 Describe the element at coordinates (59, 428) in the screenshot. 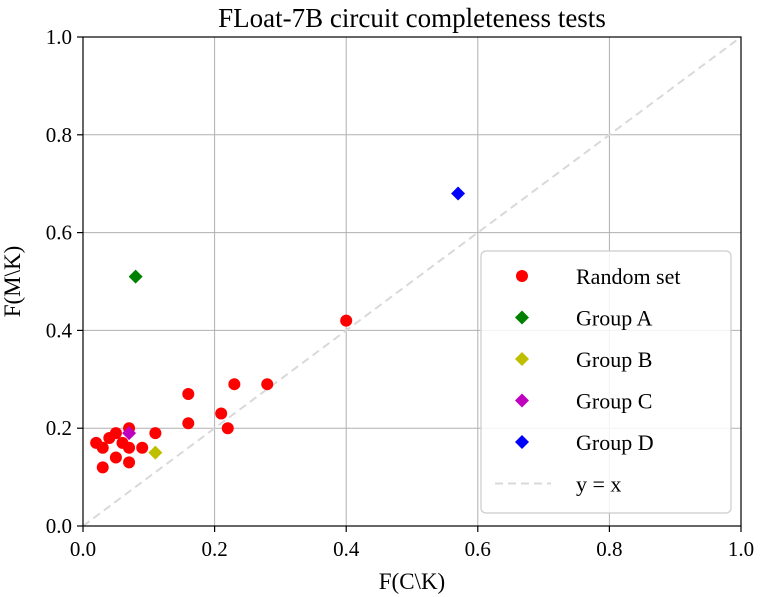

I see `y-tick-label: 0.2` at that location.